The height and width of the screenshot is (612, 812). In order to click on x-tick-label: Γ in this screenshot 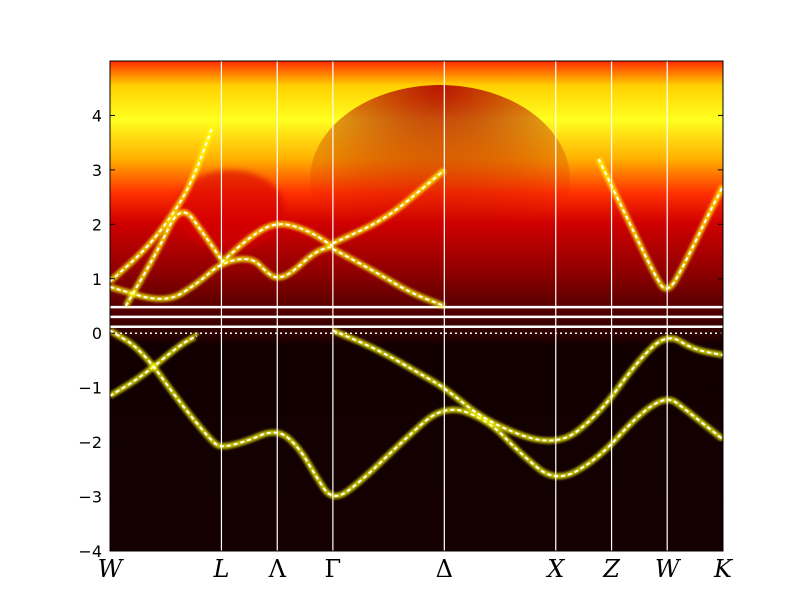, I will do `click(333, 569)`.